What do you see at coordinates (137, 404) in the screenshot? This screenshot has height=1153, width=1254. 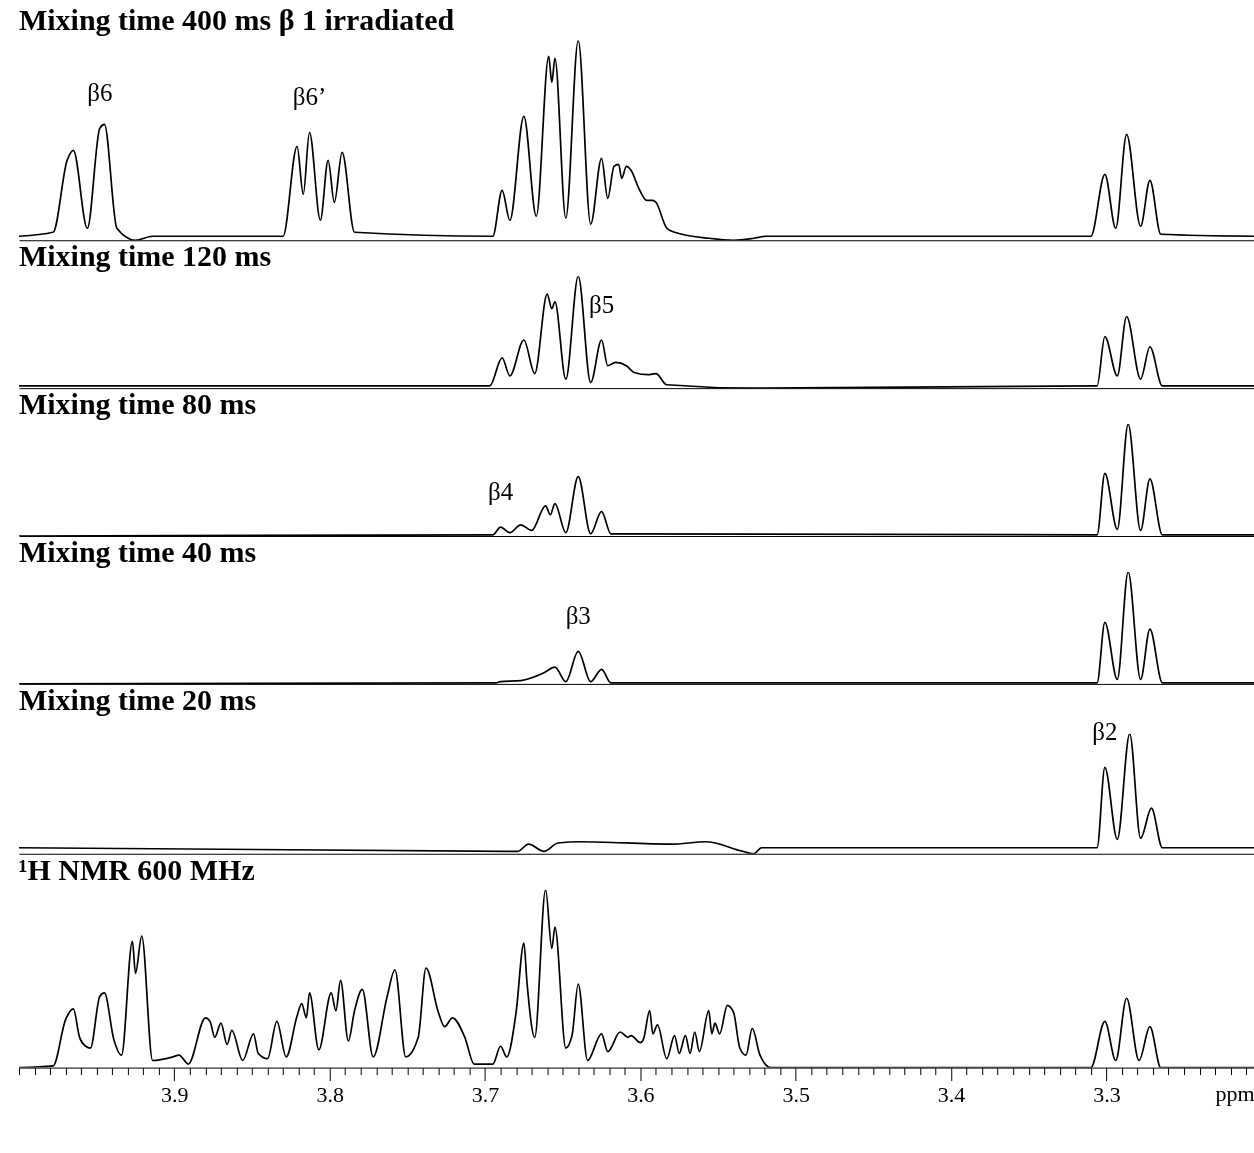 I see `chart-title: Mixing time 80 ms` at bounding box center [137, 404].